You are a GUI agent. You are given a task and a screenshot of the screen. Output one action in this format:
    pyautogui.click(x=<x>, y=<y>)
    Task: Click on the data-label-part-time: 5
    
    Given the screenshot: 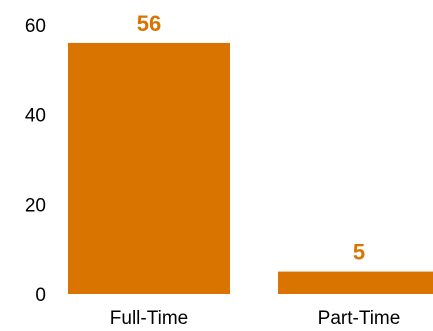 What is the action you would take?
    pyautogui.click(x=359, y=252)
    